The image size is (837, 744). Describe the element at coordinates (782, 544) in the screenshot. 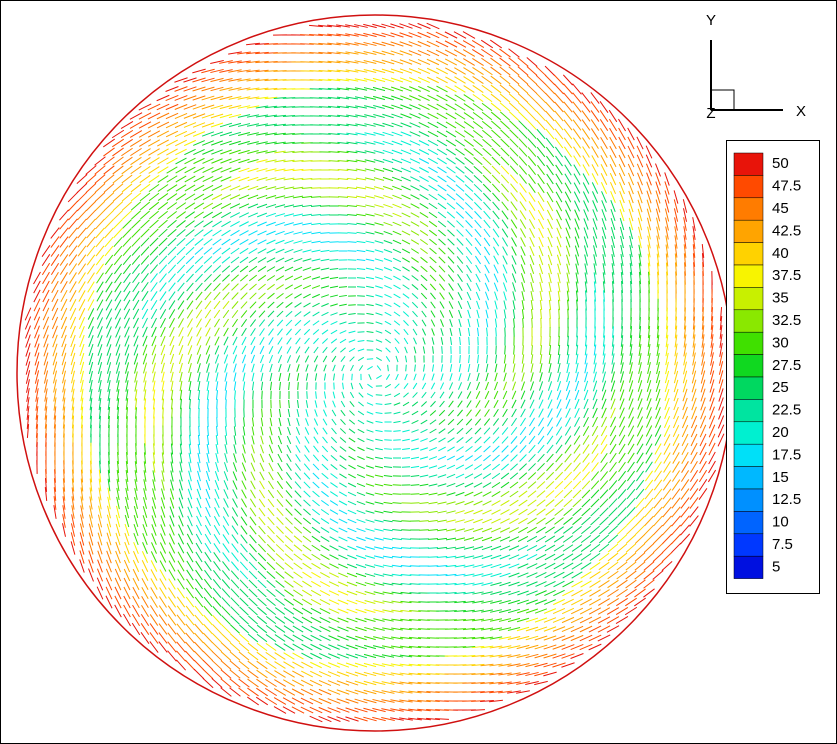

I see `legend-label: 7.5` at that location.